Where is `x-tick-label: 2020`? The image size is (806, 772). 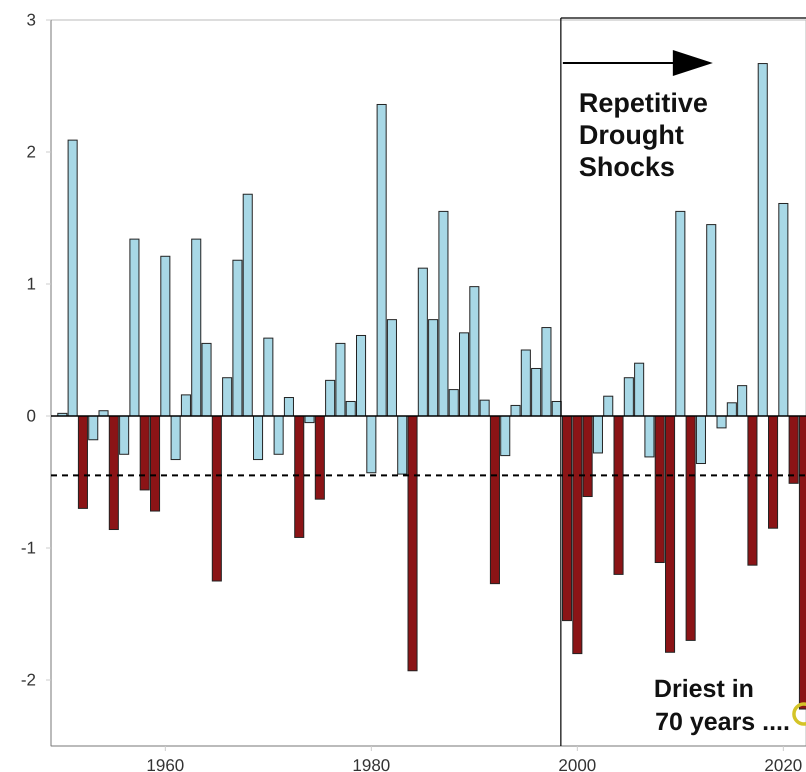
x-tick-label: 2020 is located at coordinates (783, 764).